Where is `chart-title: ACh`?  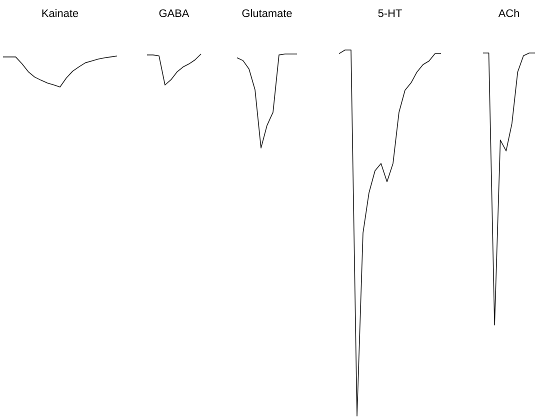
chart-title: ACh is located at coordinates (508, 13).